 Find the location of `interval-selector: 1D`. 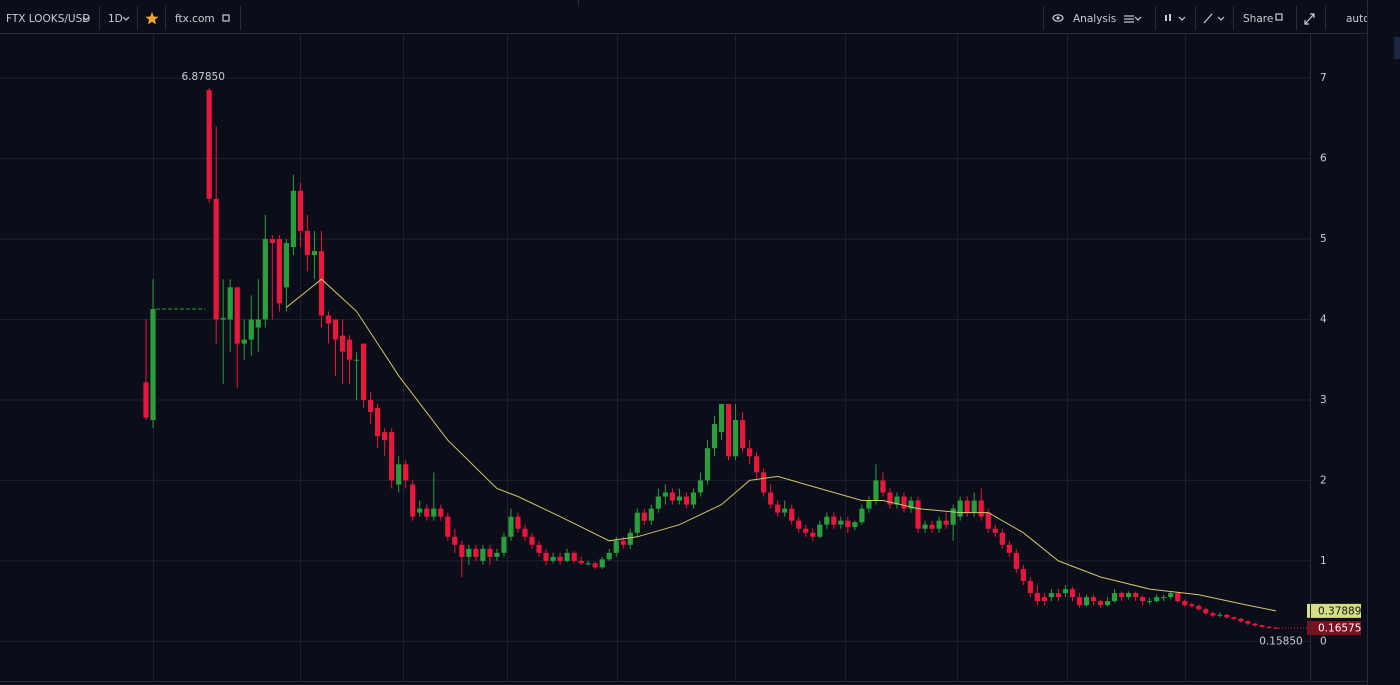

interval-selector: 1D is located at coordinates (115, 19).